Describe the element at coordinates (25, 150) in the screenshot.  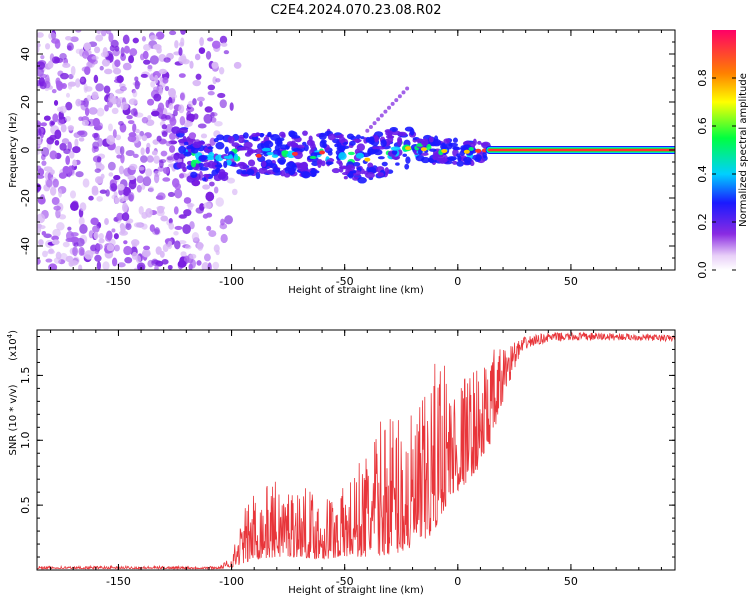
I see `spectrogram-ytick-label: 0` at that location.